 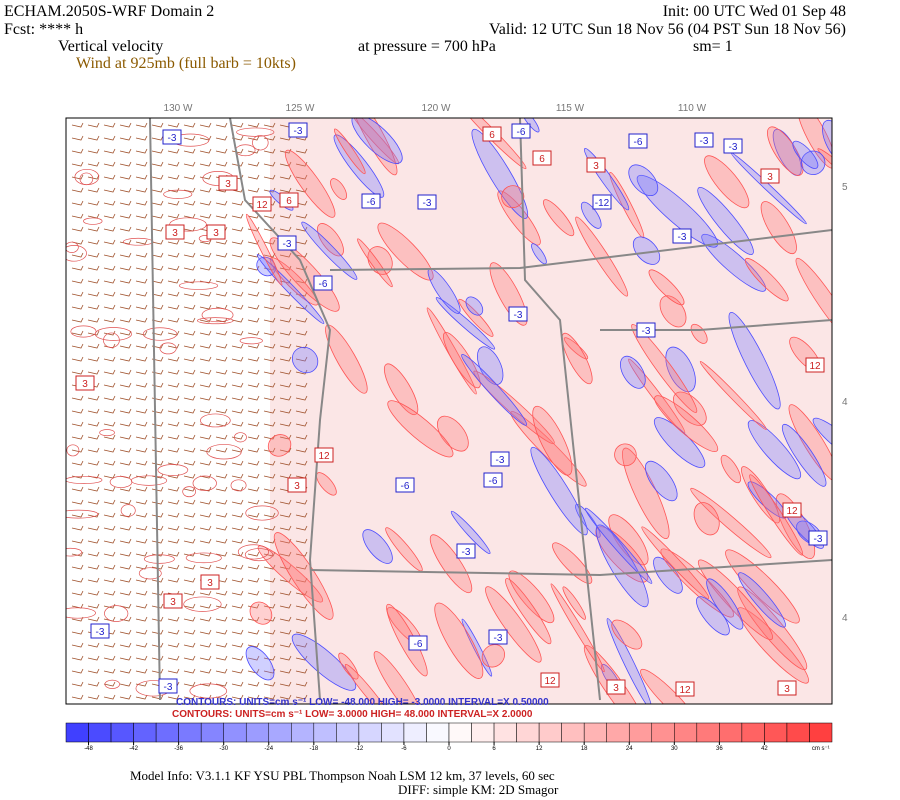 What do you see at coordinates (313, 749) in the screenshot?
I see `colorbar-label: -18` at bounding box center [313, 749].